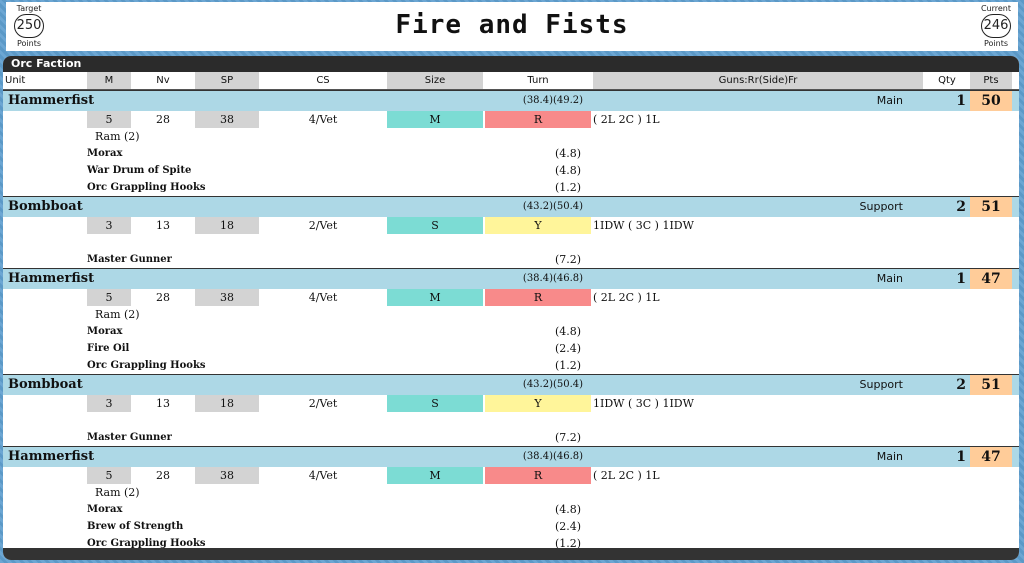  I want to click on upgrade-row: Morax (4.8), so click(511, 331).